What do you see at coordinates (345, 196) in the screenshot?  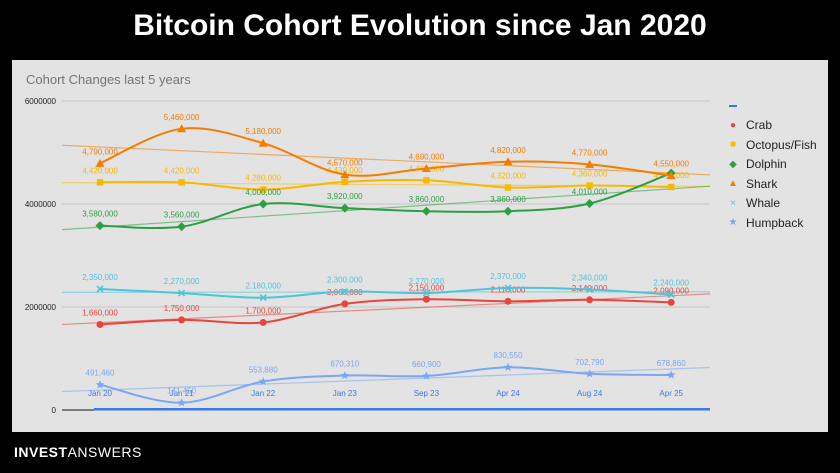 I see `data-label: 3,920,000` at bounding box center [345, 196].